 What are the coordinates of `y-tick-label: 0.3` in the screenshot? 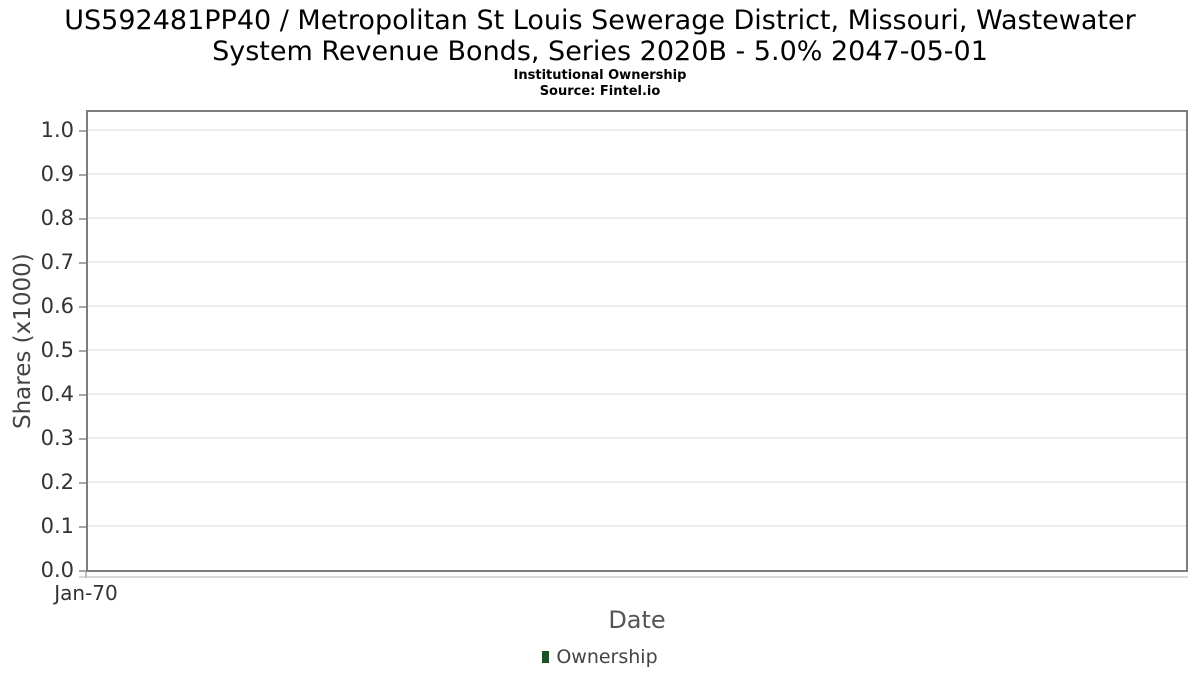 It's located at (57, 438).